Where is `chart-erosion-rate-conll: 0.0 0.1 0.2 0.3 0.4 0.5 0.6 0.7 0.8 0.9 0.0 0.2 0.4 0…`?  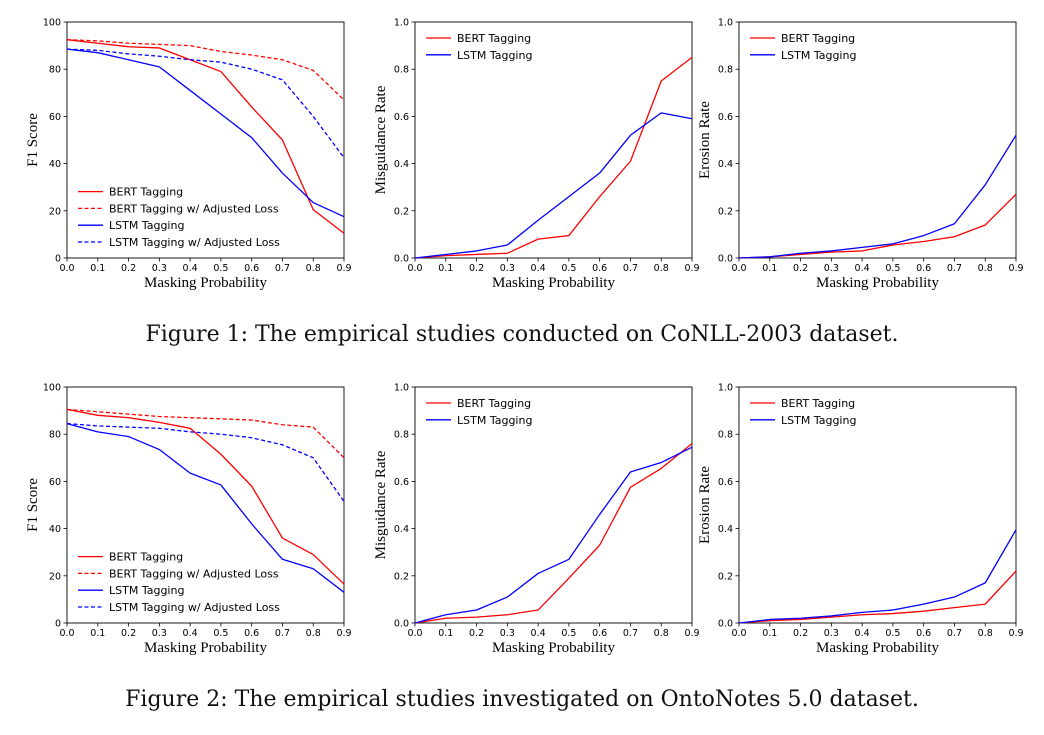 chart-erosion-rate-conll: 0.0 0.1 0.2 0.3 0.4 0.5 0.6 0.7 0.8 0.9 0.0 0.2 0.4 0… is located at coordinates (852, 150).